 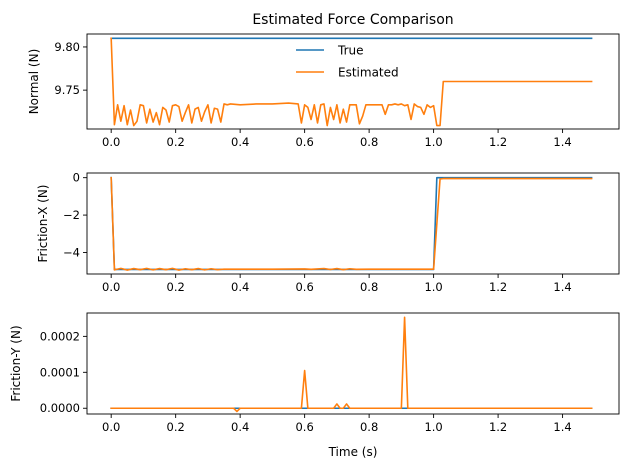 I want to click on y-tick-label: 0.0000, so click(x=60, y=408).